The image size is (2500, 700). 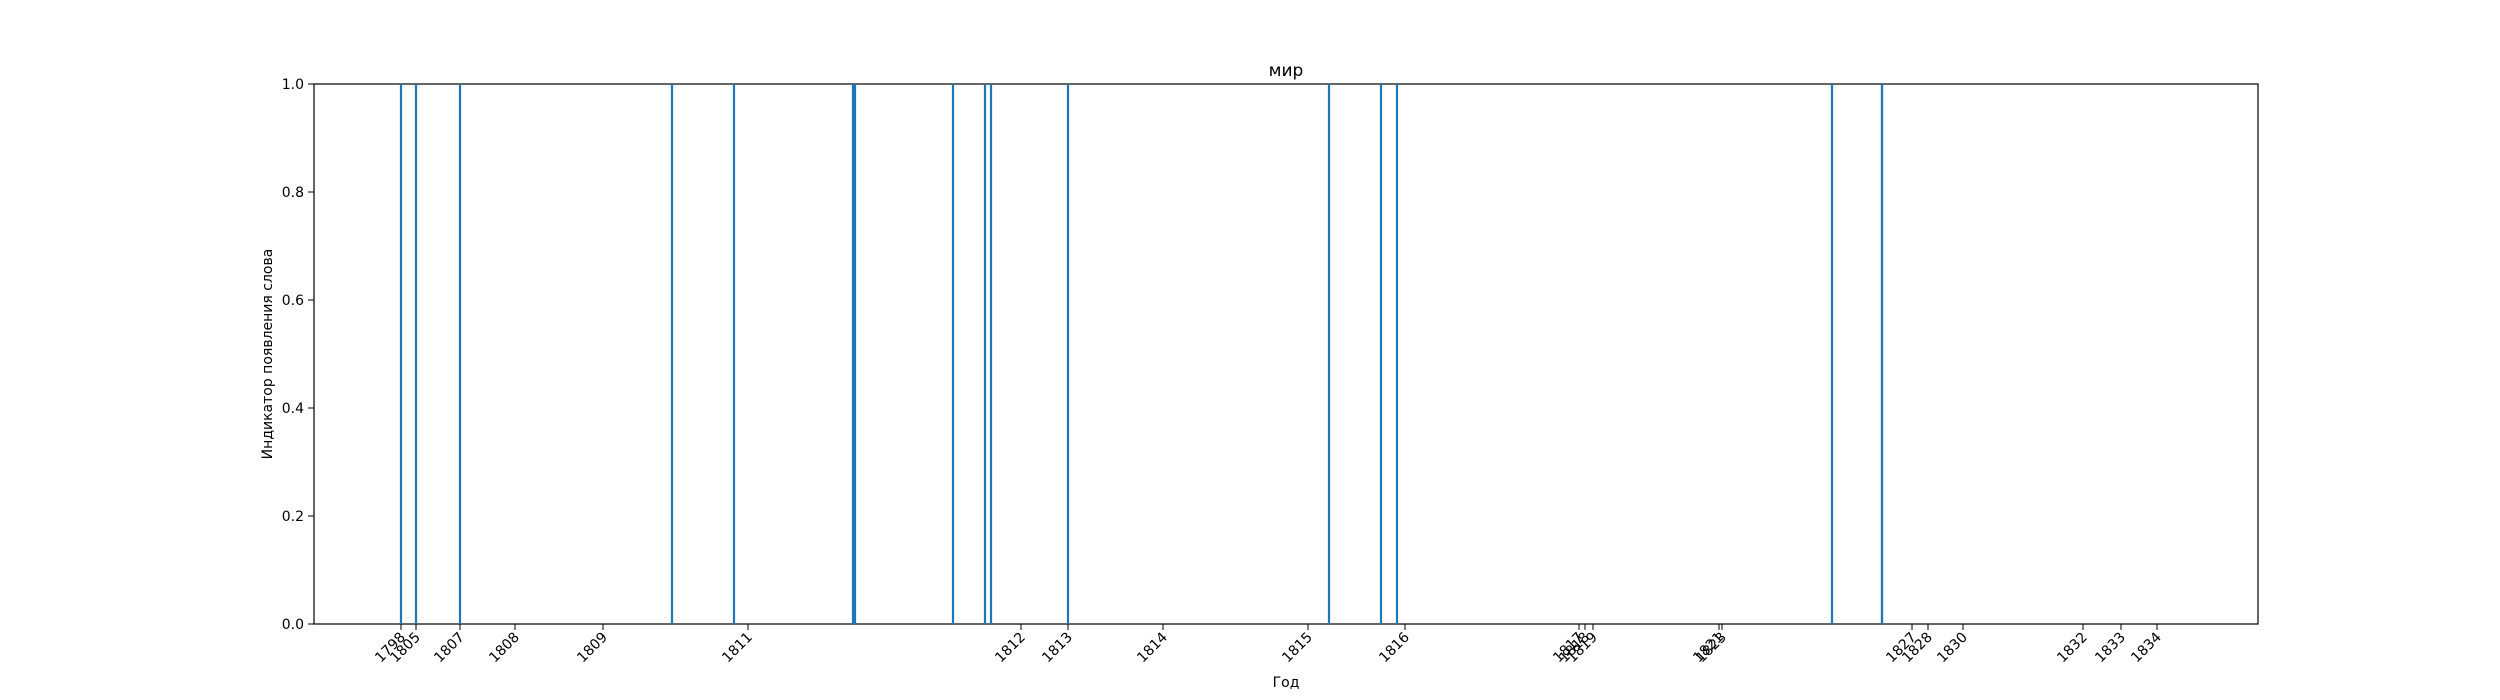 I want to click on x-tick-label: 1816, so click(x=1394, y=647).